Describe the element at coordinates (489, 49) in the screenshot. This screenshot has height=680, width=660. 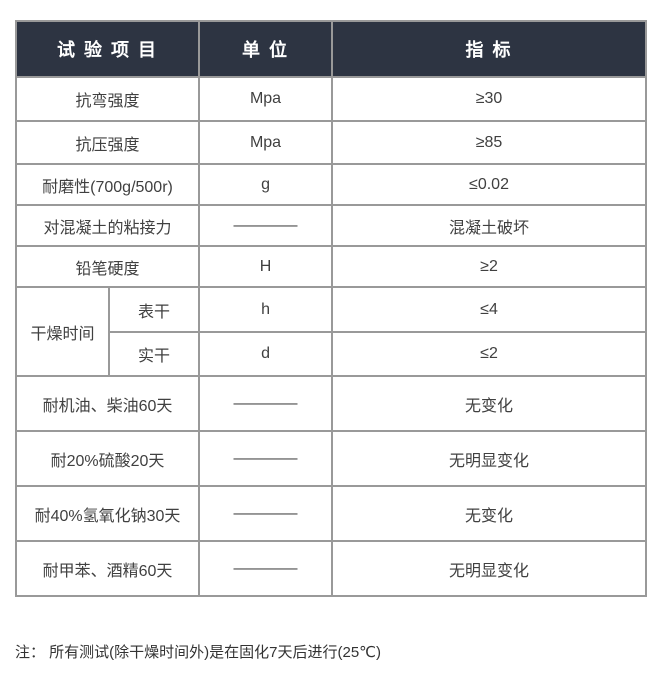
I see `header-spec: 指 标` at that location.